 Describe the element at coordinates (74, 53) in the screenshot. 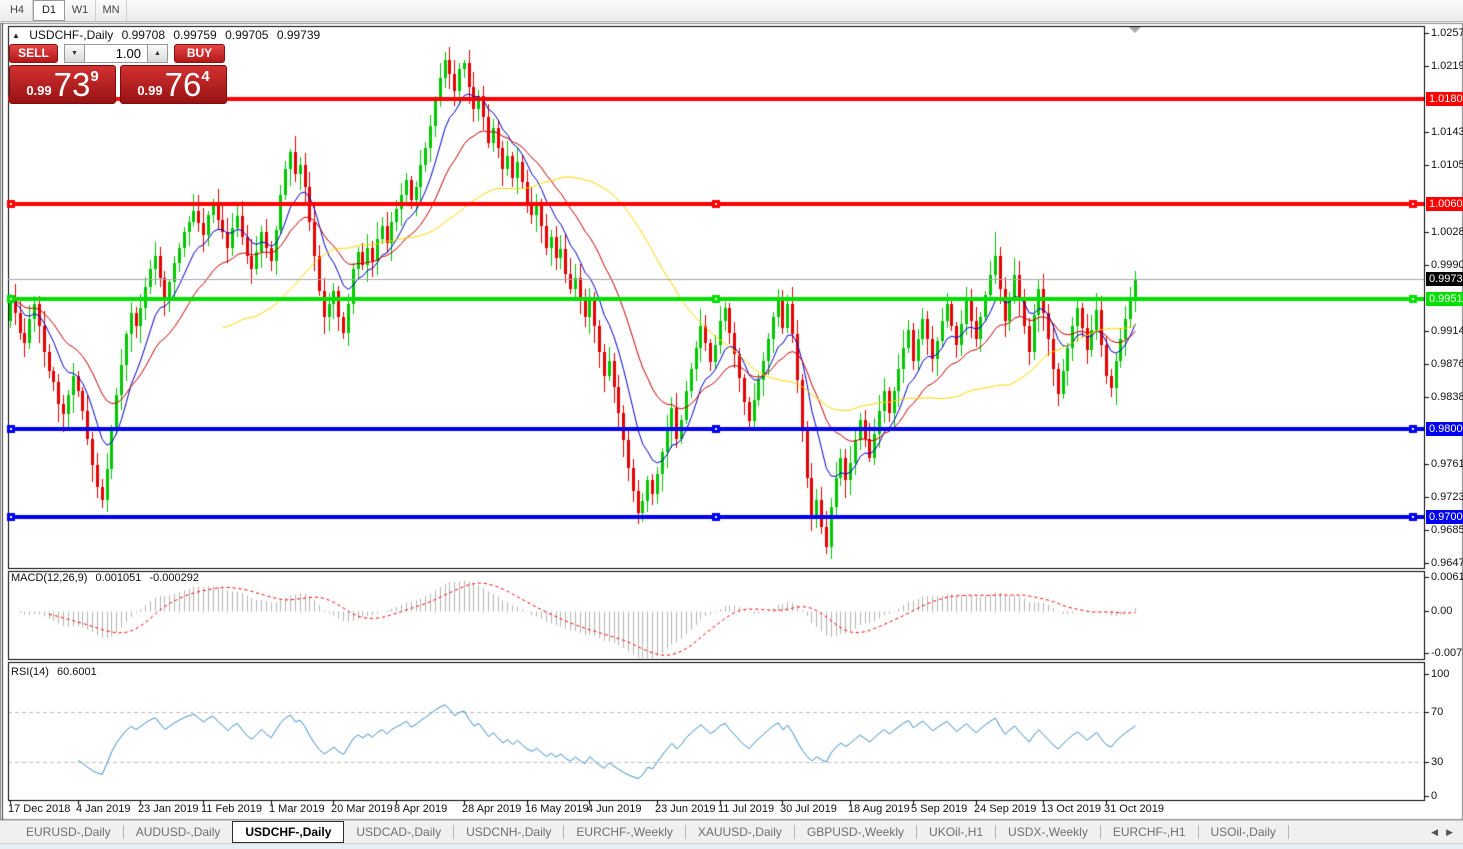

I see `volume-decrease-button: ▼` at that location.